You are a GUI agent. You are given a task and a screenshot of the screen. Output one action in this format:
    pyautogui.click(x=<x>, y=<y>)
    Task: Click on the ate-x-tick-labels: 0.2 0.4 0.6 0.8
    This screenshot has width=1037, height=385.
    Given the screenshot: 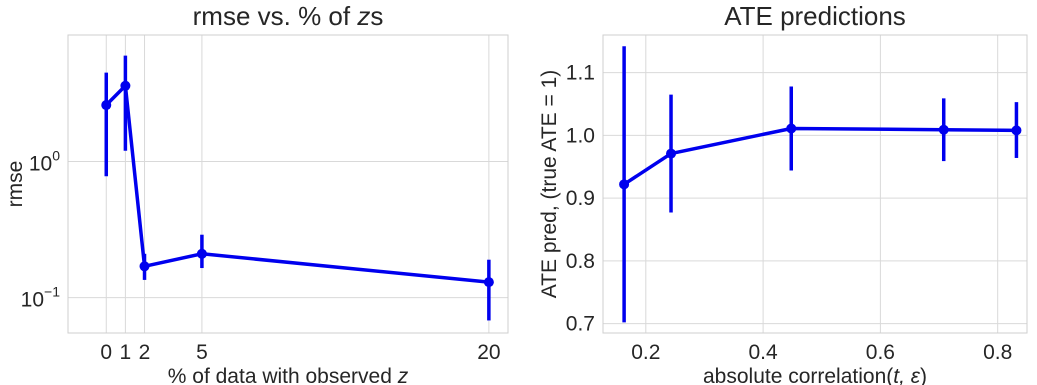 What is the action you would take?
    pyautogui.click(x=821, y=352)
    